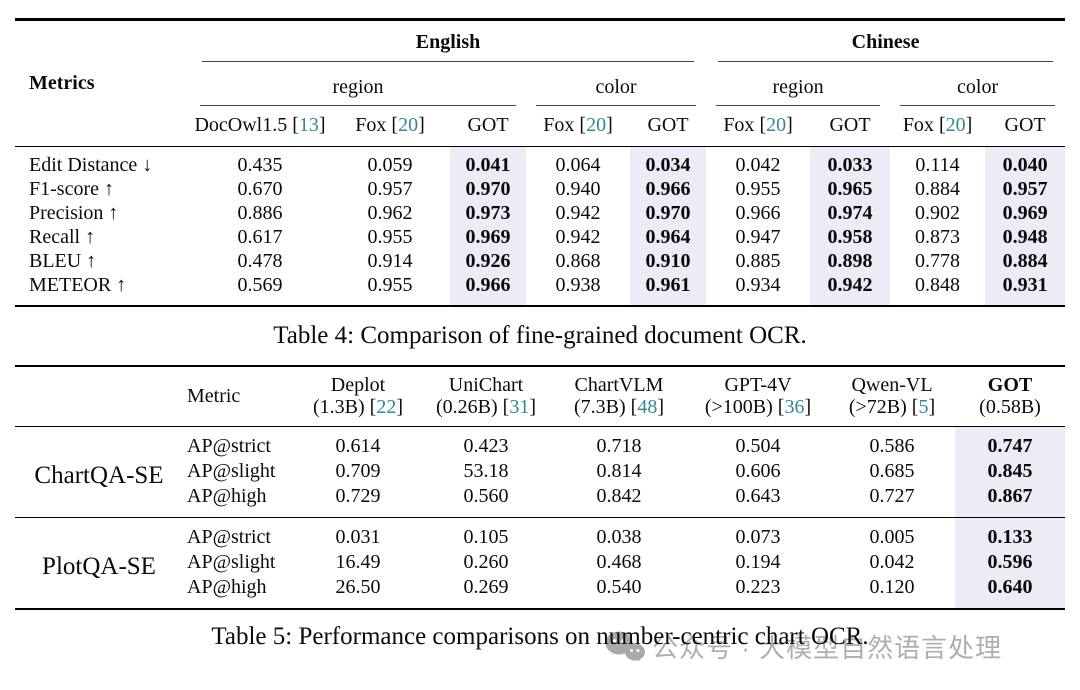  I want to click on group-label: Chinese, so click(885, 42).